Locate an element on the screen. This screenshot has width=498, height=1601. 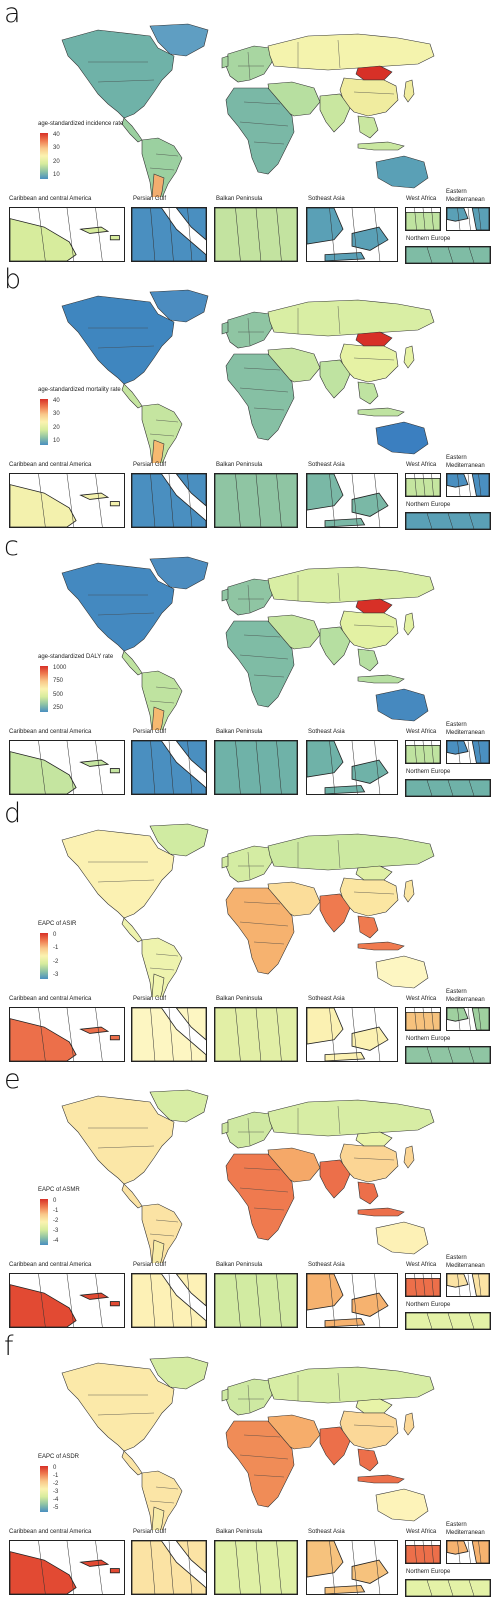
inset-title-balkan: Balkan Peninsula is located at coordinates (239, 732).